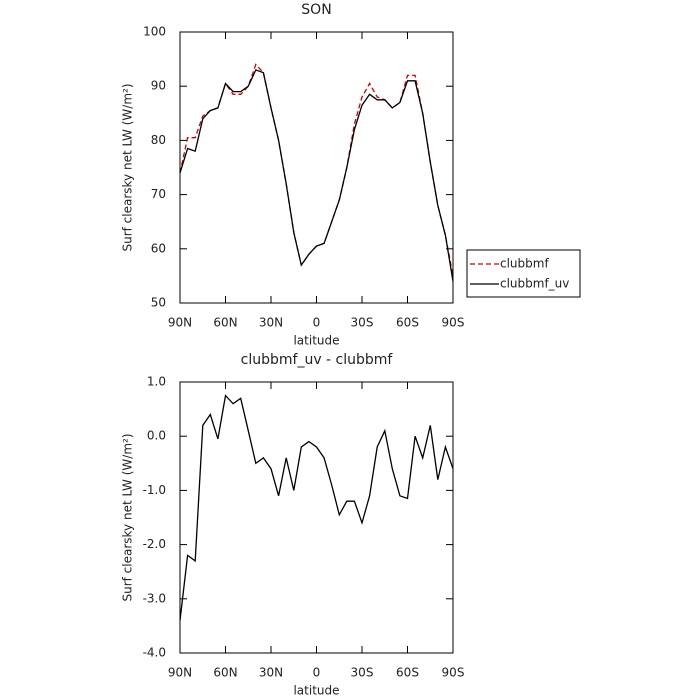  Describe the element at coordinates (317, 360) in the screenshot. I see `chart-title: clubbmf_uv - clubbmf` at that location.